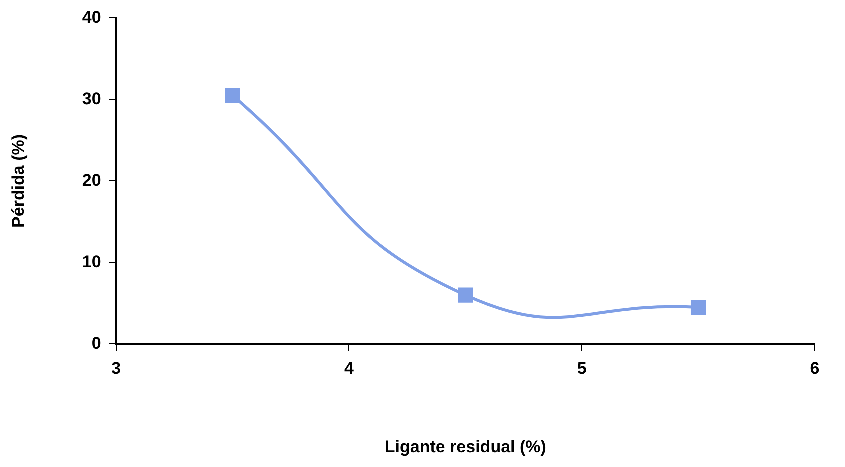 This screenshot has height=467, width=845. I want to click on y-tick-label: 10, so click(92, 262).